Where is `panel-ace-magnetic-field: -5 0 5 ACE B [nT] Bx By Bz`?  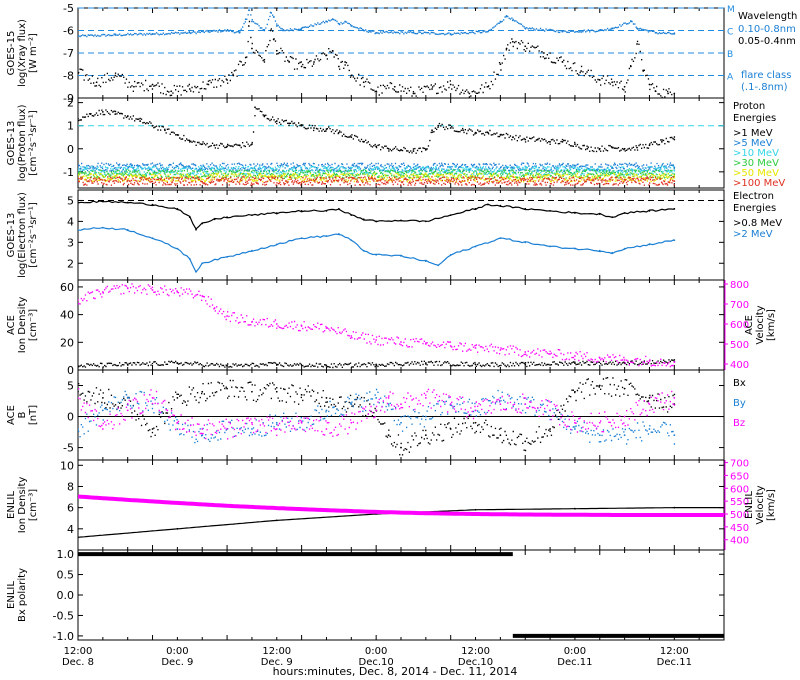
panel-ace-magnetic-field: -5 0 5 ACE B [nT] Bx By Bz is located at coordinates (376, 415).